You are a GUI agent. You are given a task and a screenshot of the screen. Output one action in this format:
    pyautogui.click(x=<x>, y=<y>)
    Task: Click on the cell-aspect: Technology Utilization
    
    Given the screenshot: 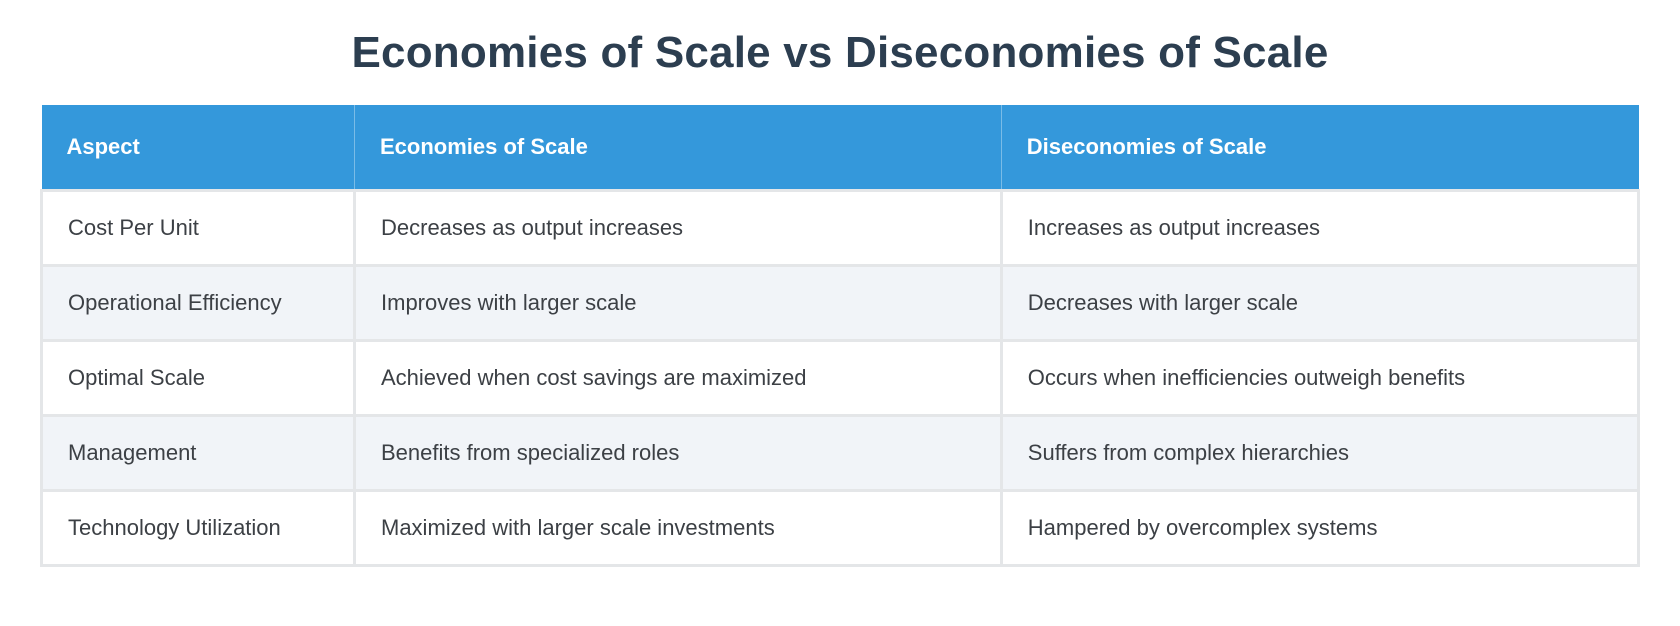 What is the action you would take?
    pyautogui.click(x=198, y=527)
    